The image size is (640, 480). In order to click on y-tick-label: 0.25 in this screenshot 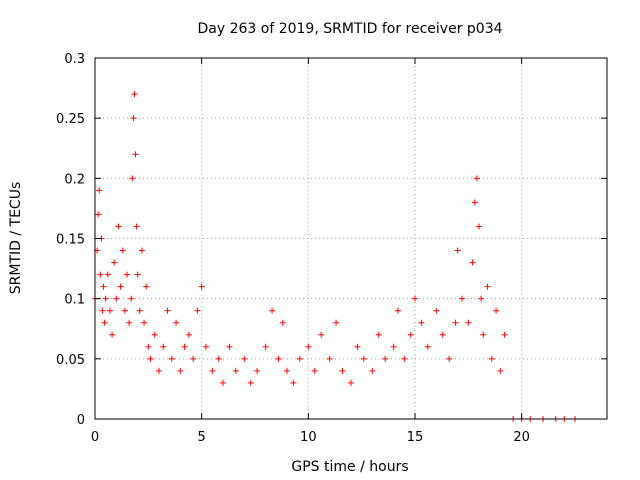, I will do `click(70, 119)`.